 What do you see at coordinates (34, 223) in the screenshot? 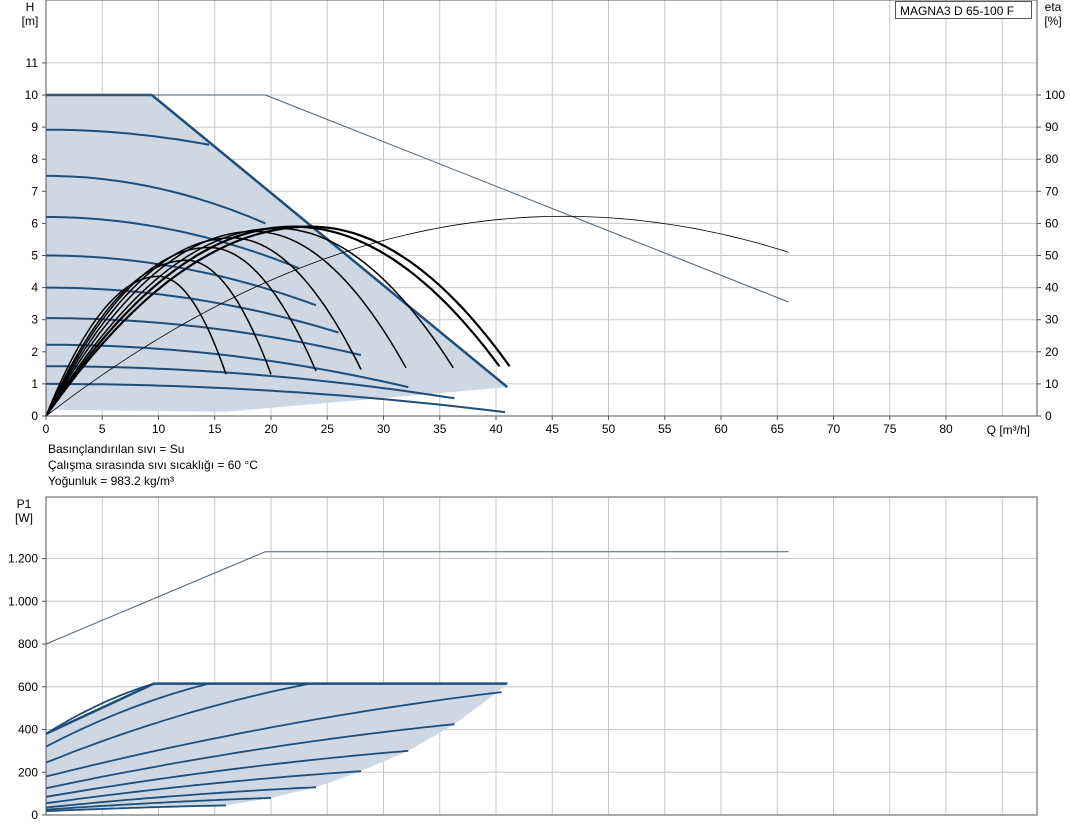
I see `h-tick-label: 6` at bounding box center [34, 223].